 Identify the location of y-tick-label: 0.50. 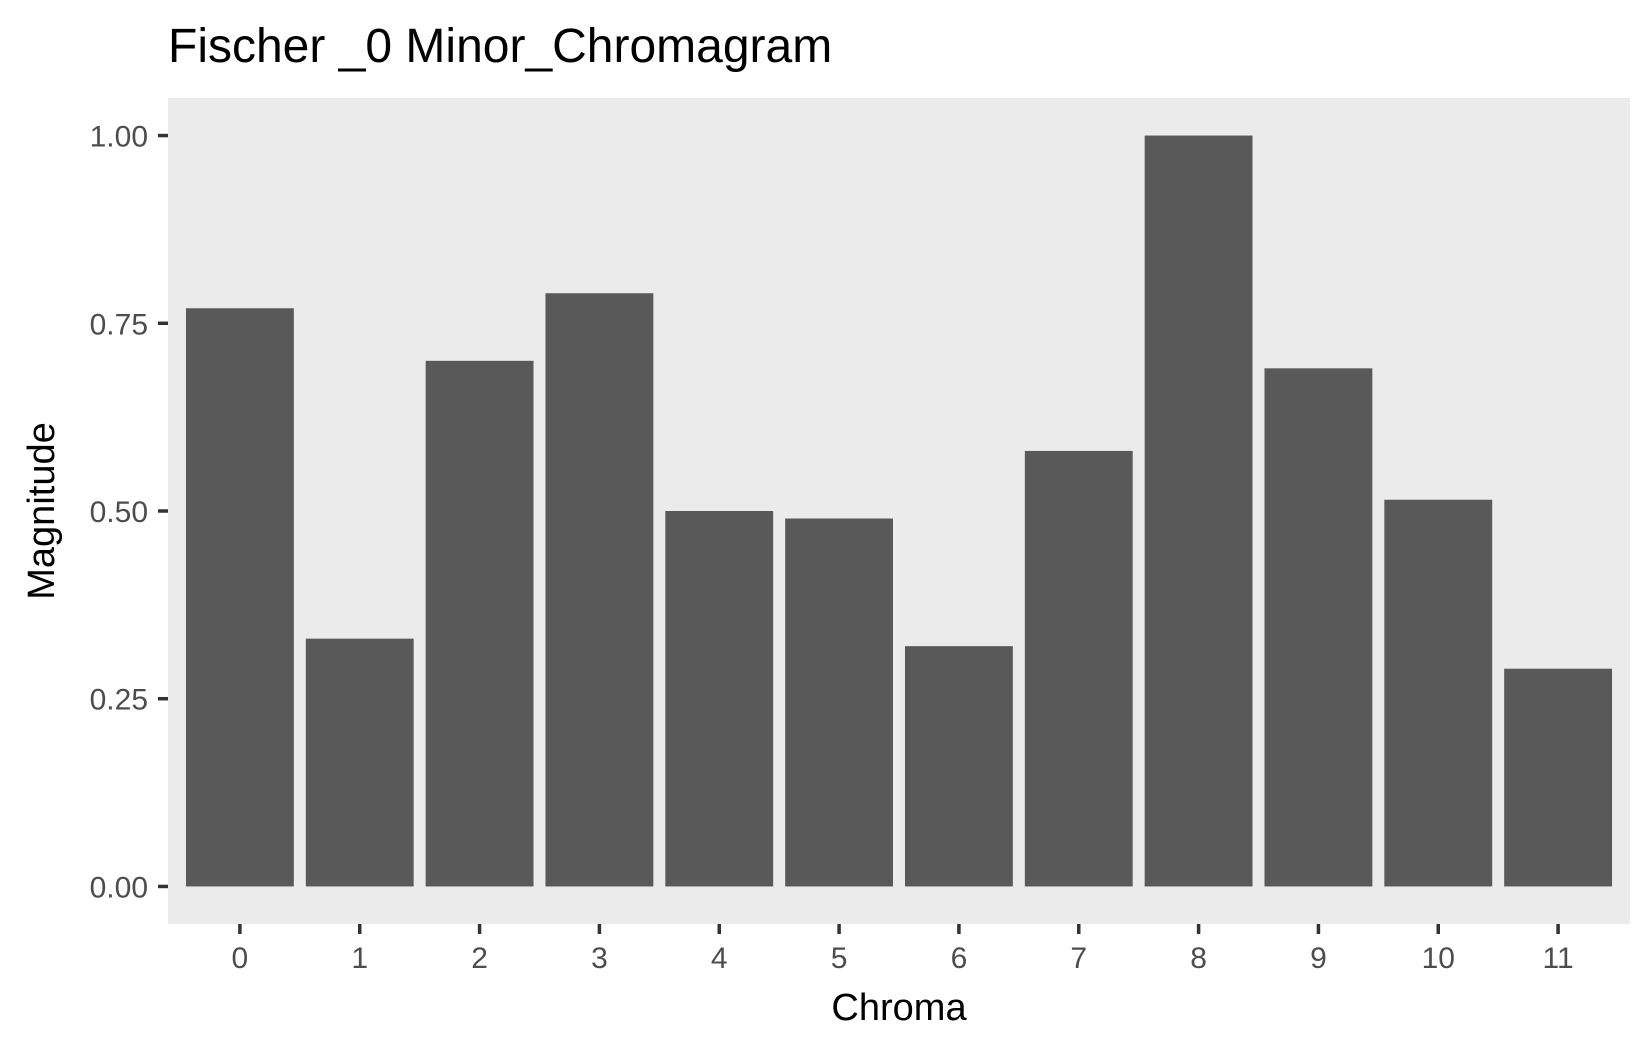
(119, 512).